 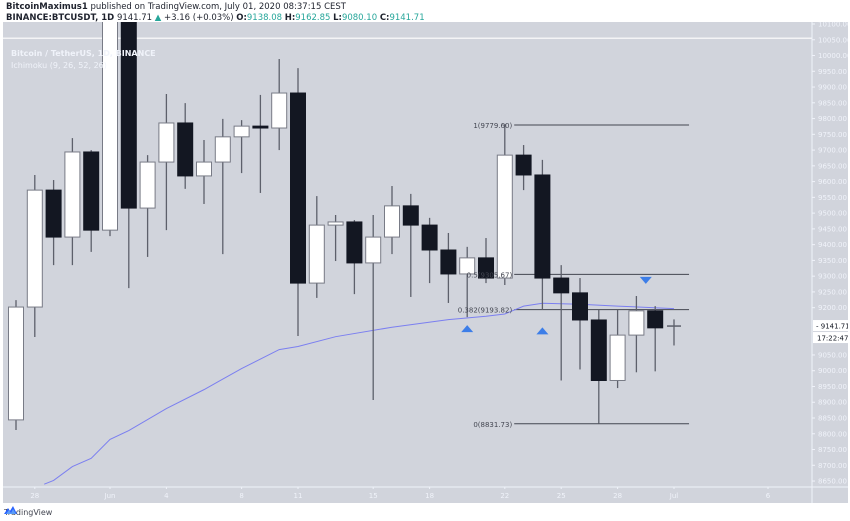 I want to click on fib-level-label: 0(8831.73), so click(x=492, y=425).